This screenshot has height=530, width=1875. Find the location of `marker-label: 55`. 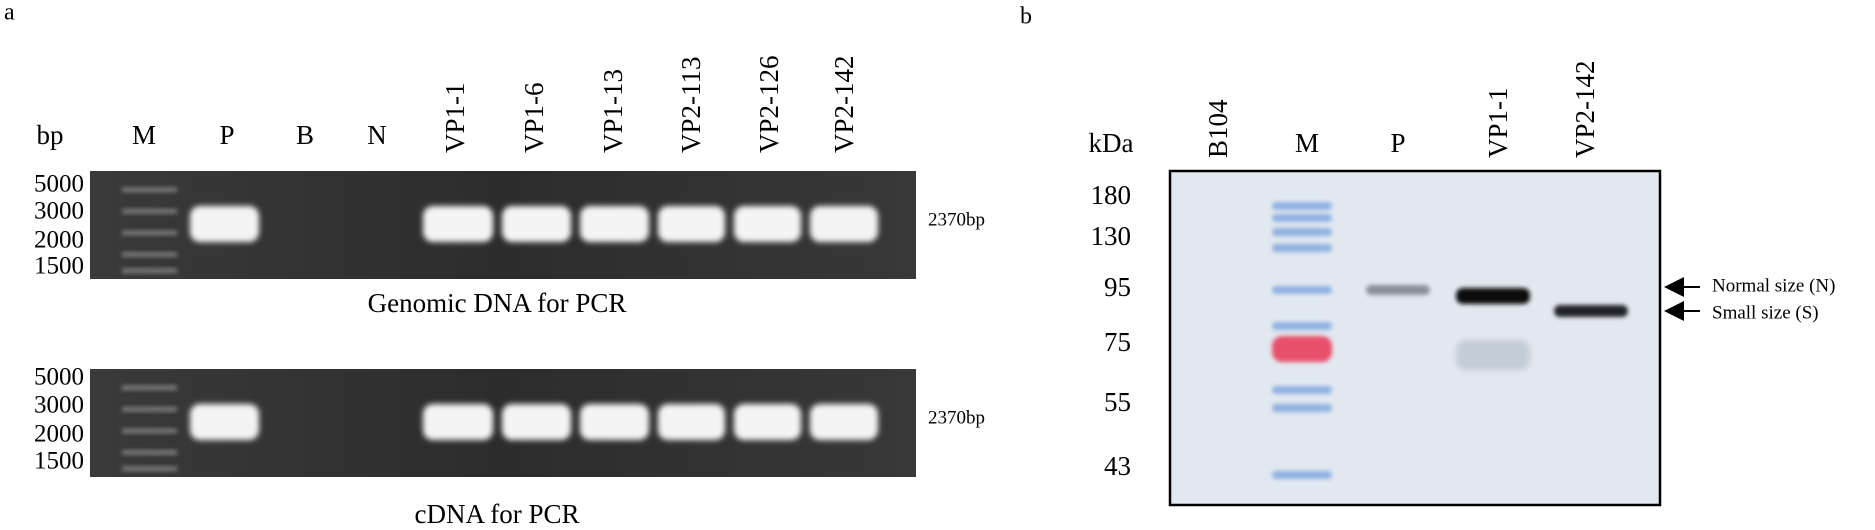

marker-label: 55 is located at coordinates (1117, 402).